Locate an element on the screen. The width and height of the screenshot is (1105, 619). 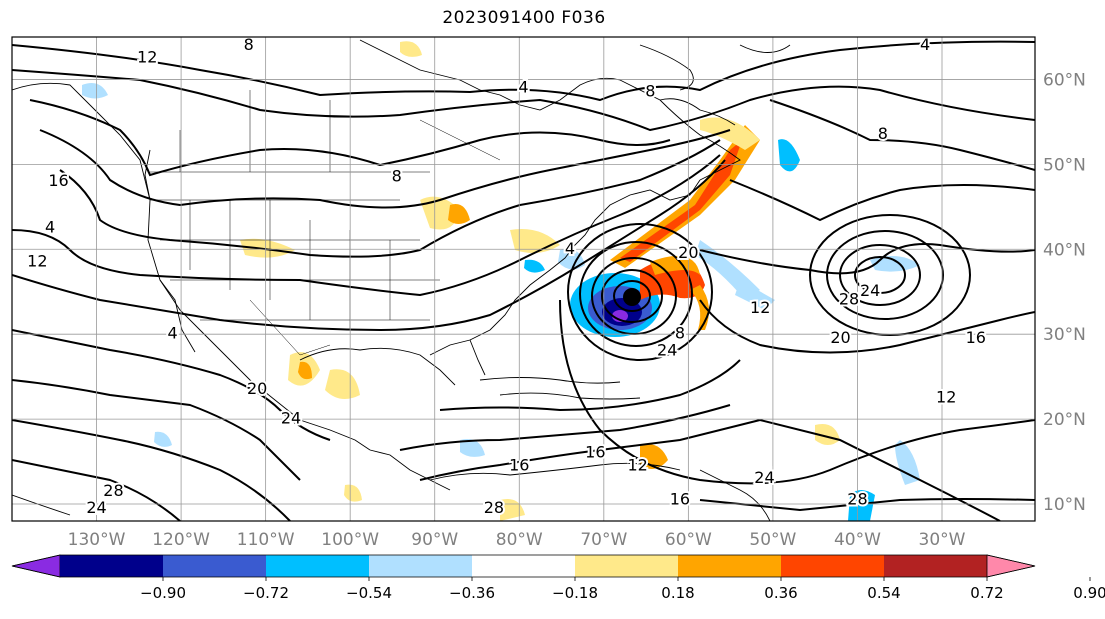
longitude-tick-label: 130°W is located at coordinates (97, 540).